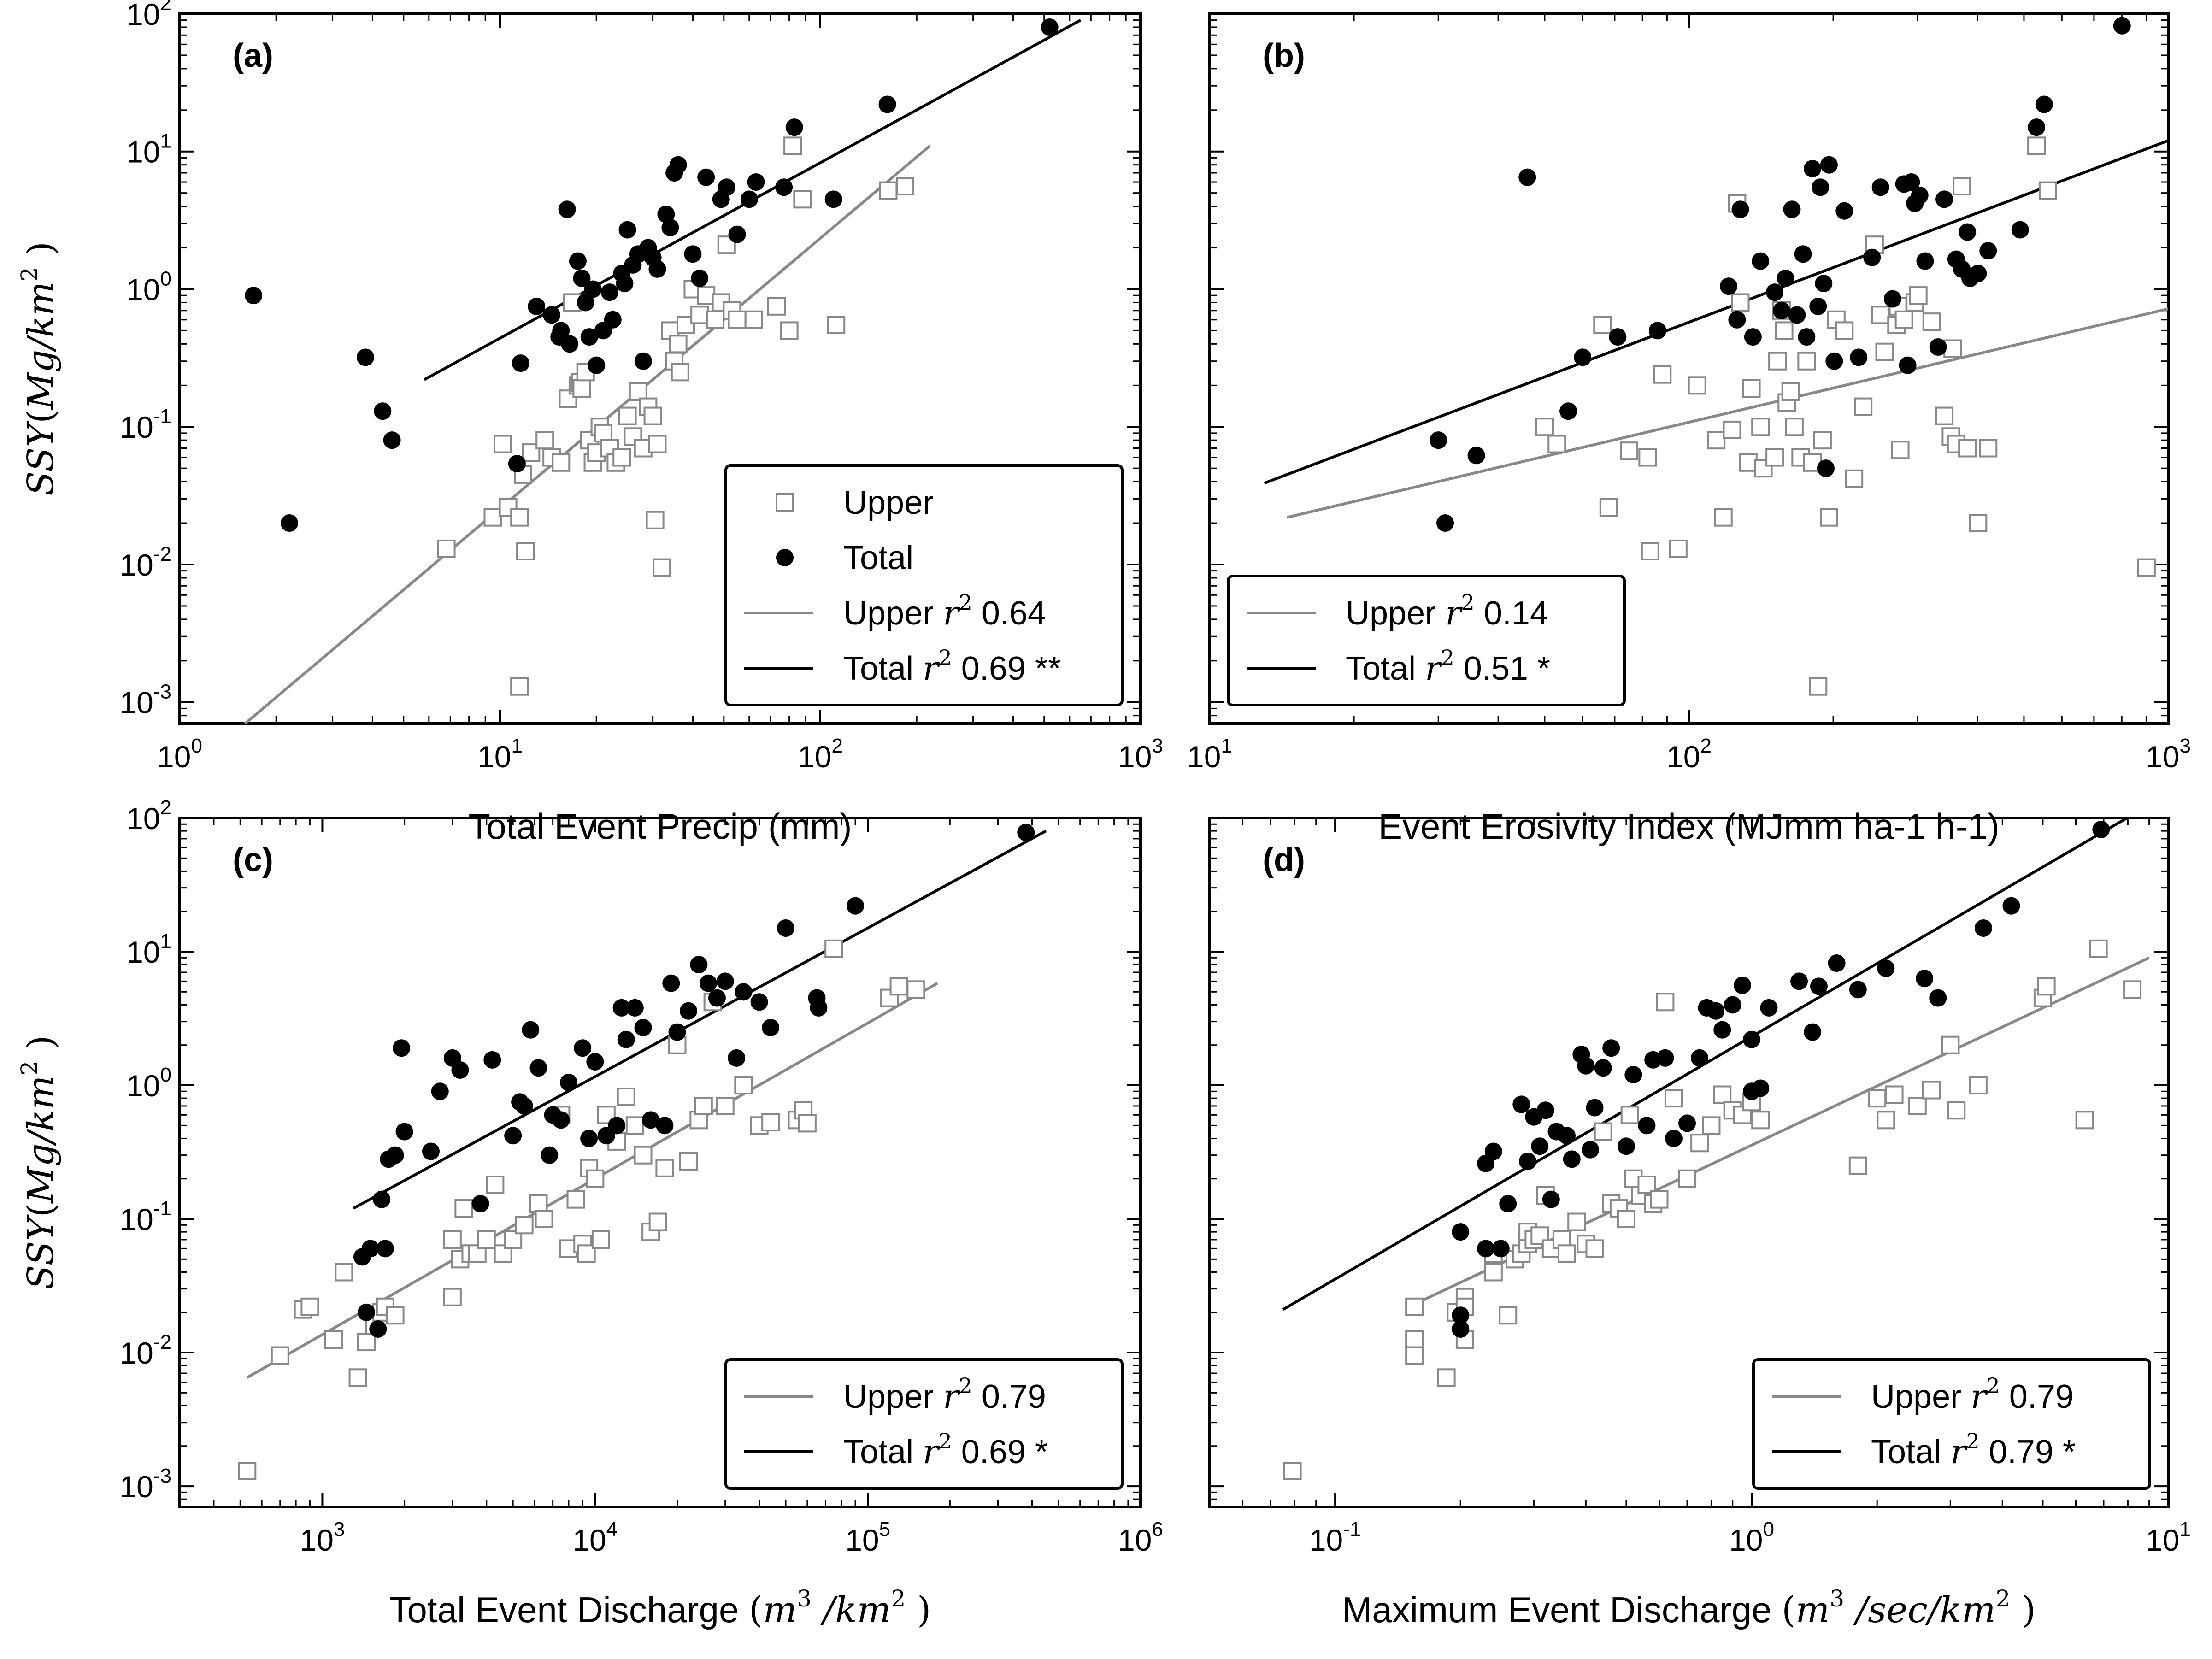  I want to click on fit-line-total, so click(1706, 1064).